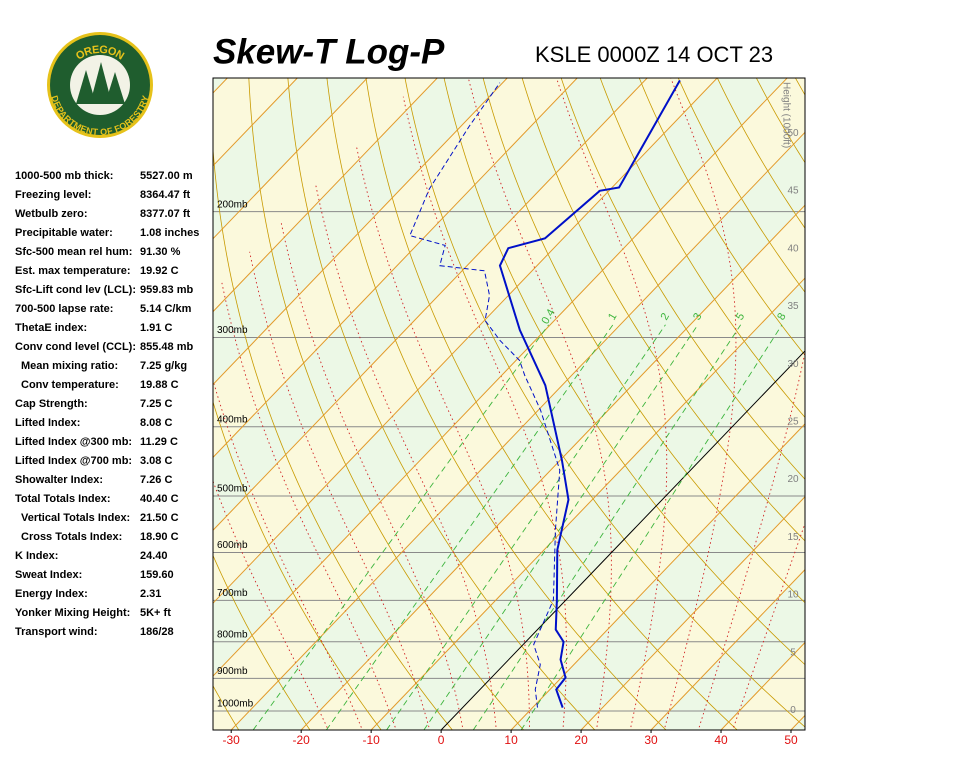 This screenshot has height=773, width=960. What do you see at coordinates (793, 537) in the screenshot?
I see `y2-tick-label: 15` at bounding box center [793, 537].